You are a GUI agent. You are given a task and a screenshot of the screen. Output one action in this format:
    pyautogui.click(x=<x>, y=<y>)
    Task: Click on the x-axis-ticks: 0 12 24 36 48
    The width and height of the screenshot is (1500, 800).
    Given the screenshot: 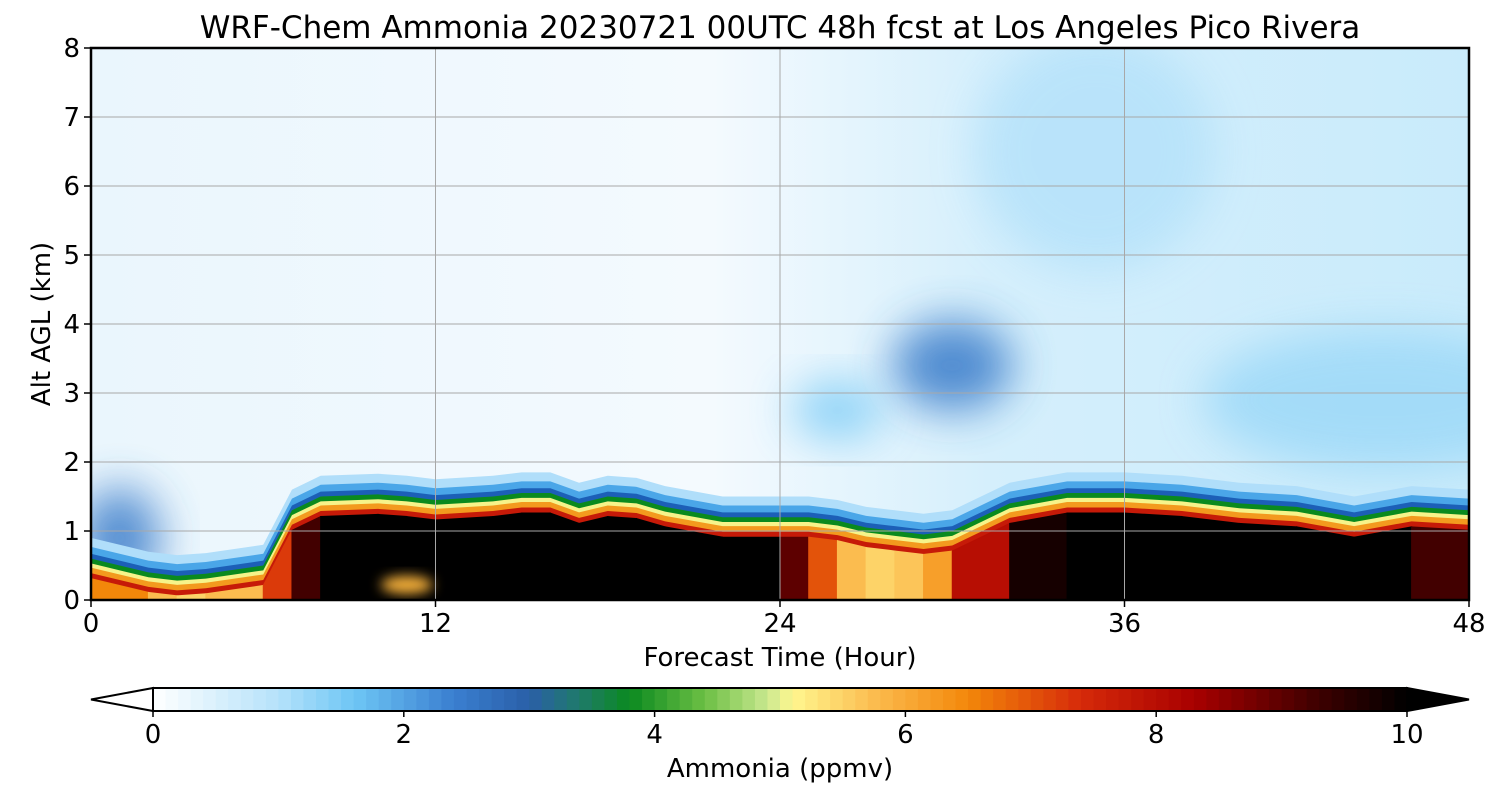 What is the action you would take?
    pyautogui.click(x=784, y=619)
    